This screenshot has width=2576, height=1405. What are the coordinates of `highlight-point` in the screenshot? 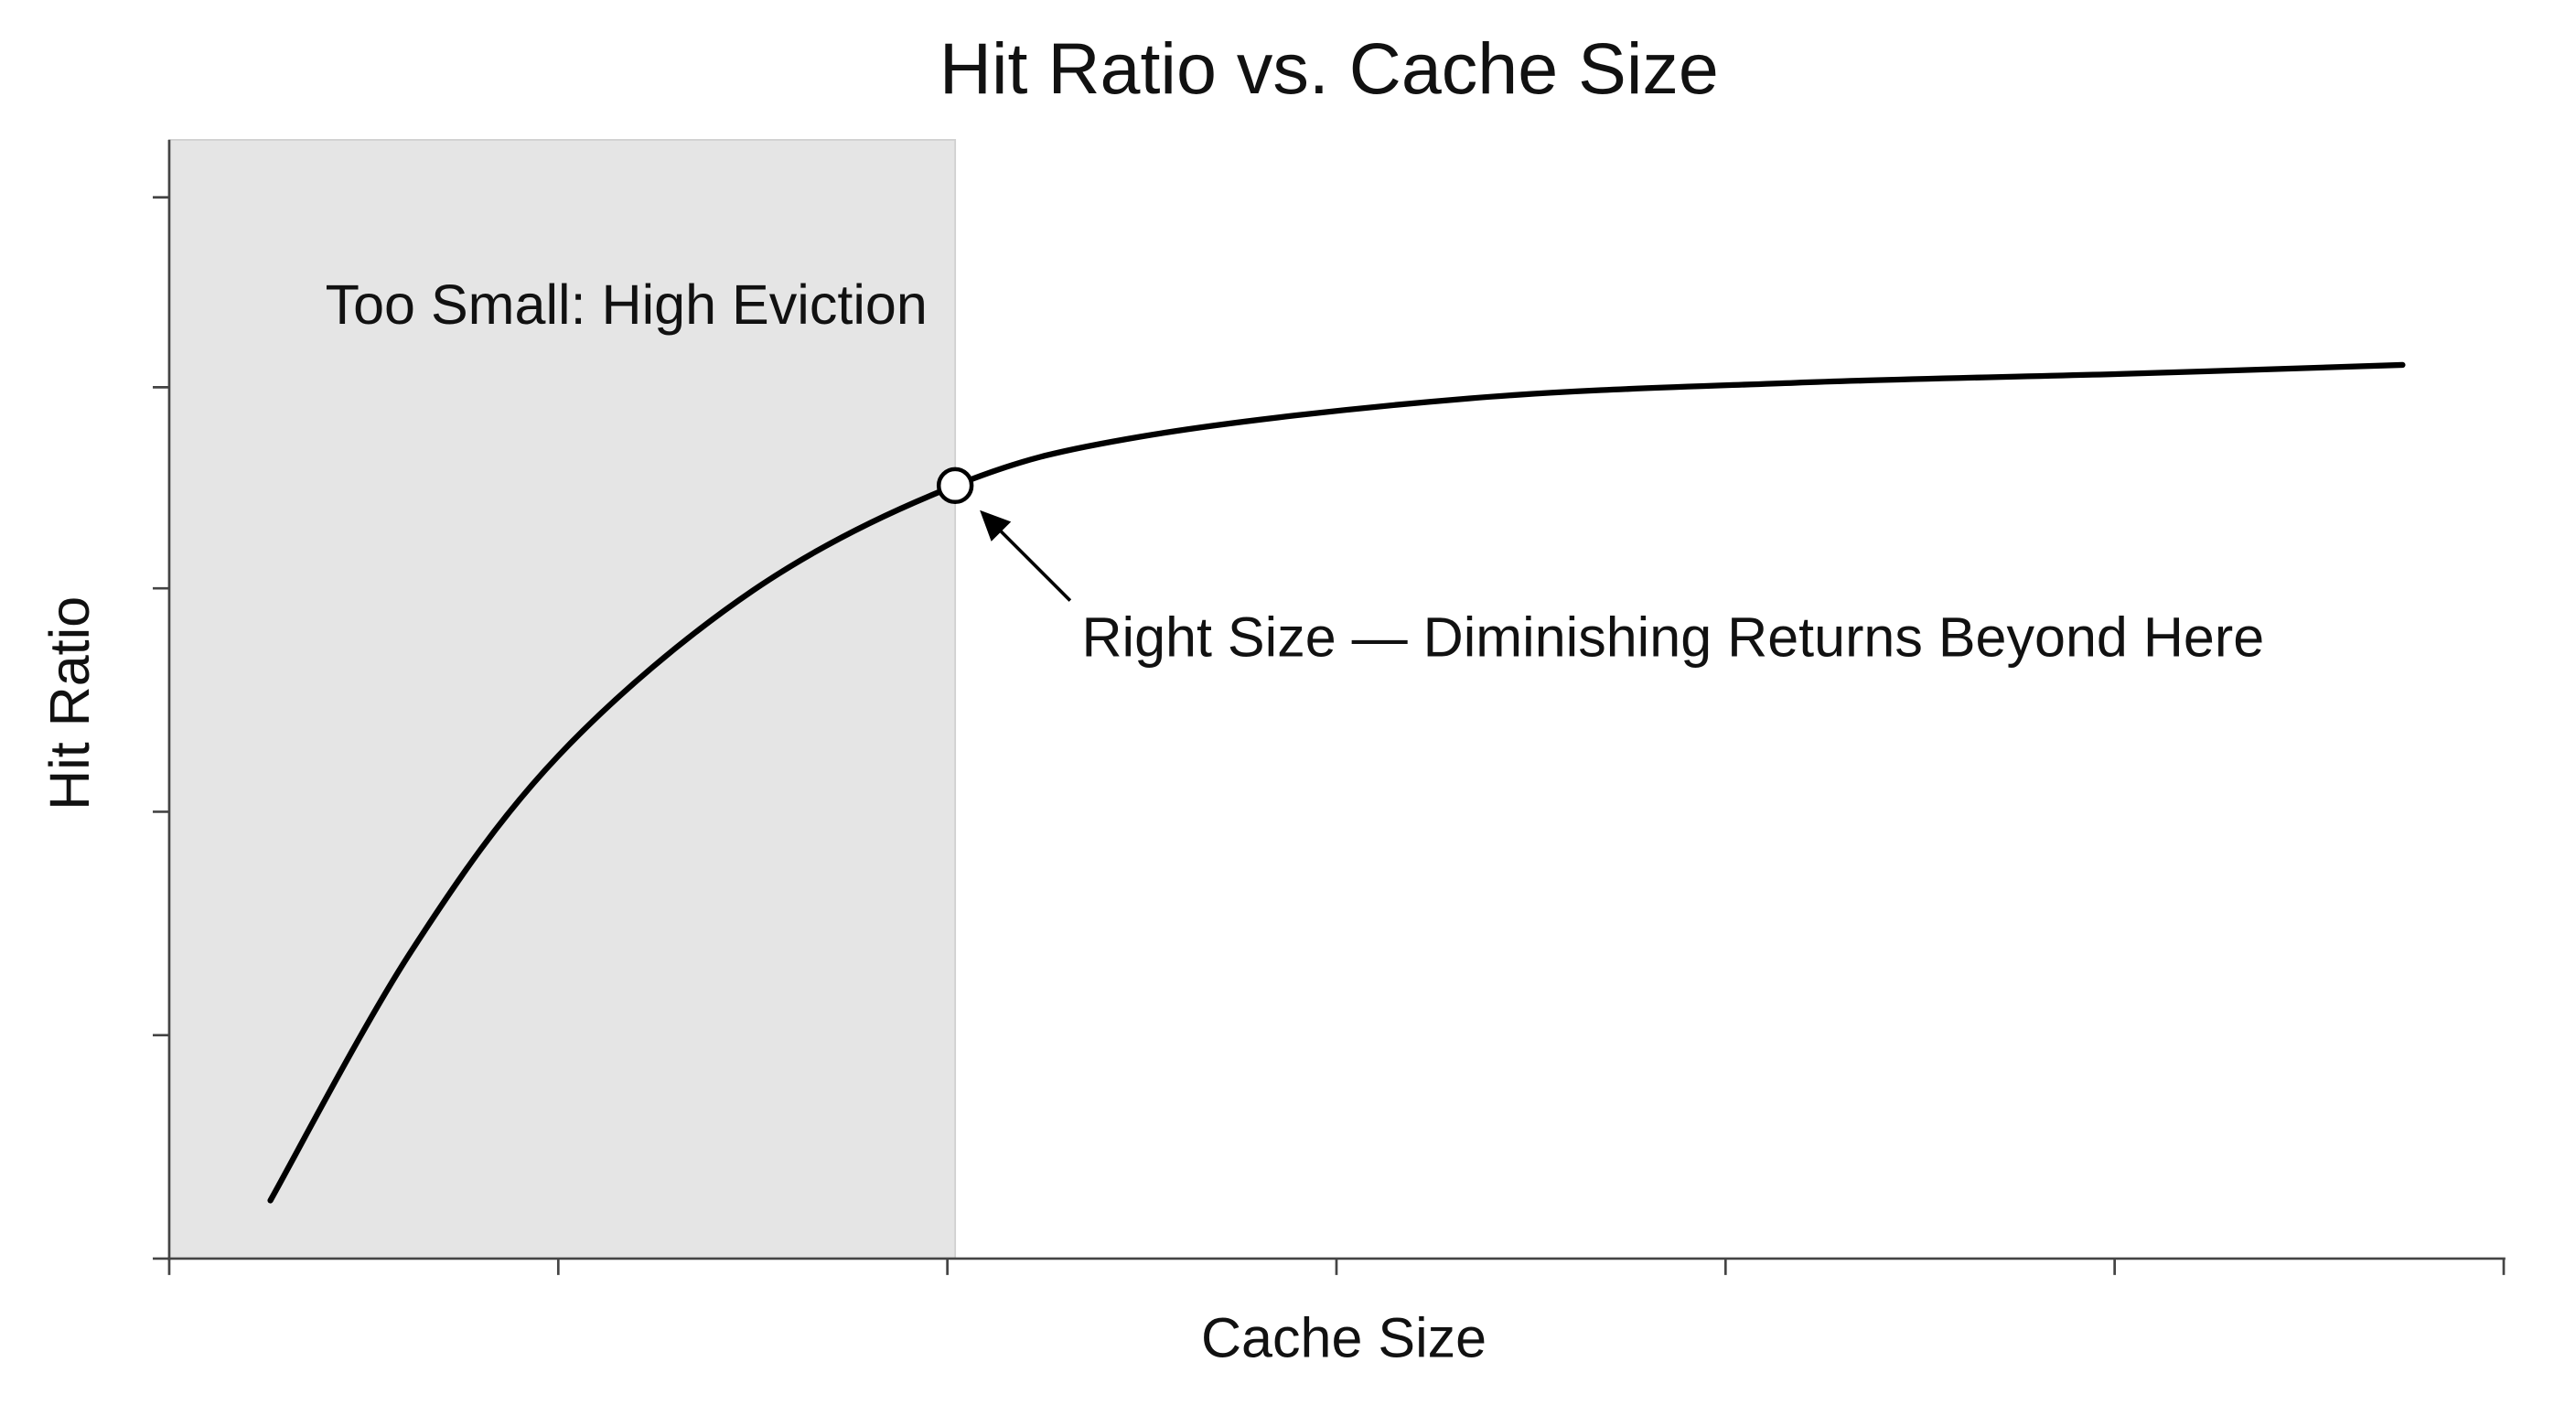 It's located at (955, 486).